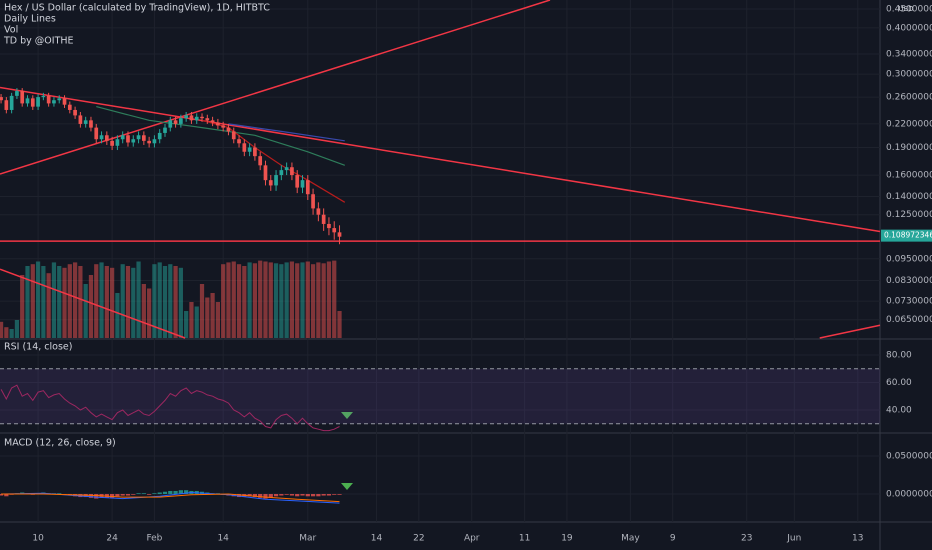 The height and width of the screenshot is (550, 932). Describe the element at coordinates (170, 408) in the screenshot. I see `rsi-line` at that location.